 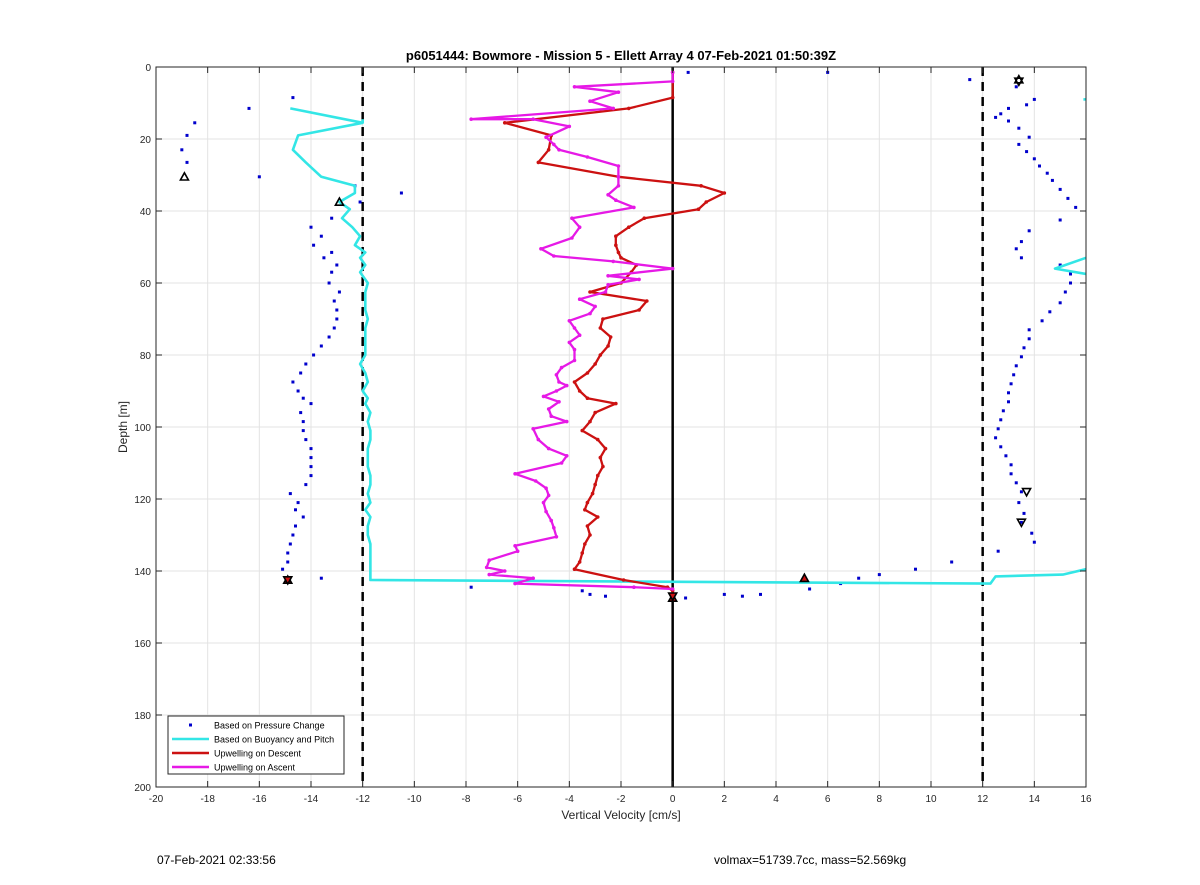 I want to click on legend-swatch, so click(x=190, y=725).